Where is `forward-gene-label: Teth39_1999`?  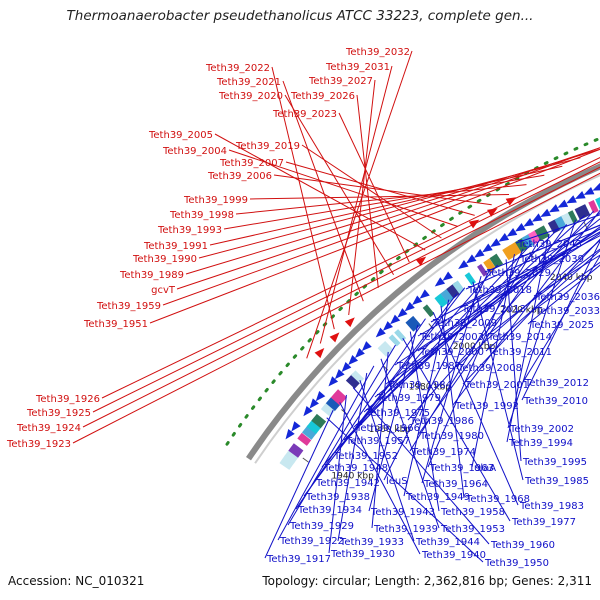 forward-gene-label: Teth39_1999 is located at coordinates (215, 200).